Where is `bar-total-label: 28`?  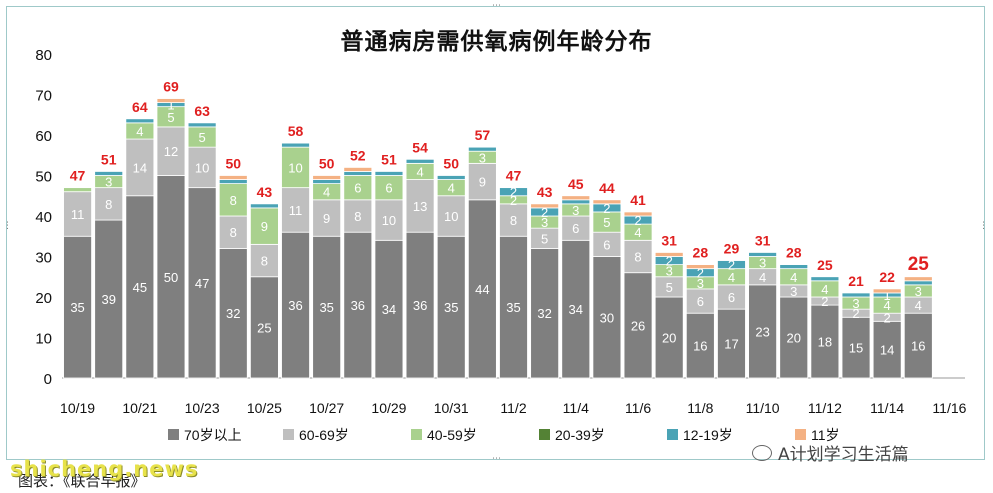 bar-total-label: 28 is located at coordinates (701, 253).